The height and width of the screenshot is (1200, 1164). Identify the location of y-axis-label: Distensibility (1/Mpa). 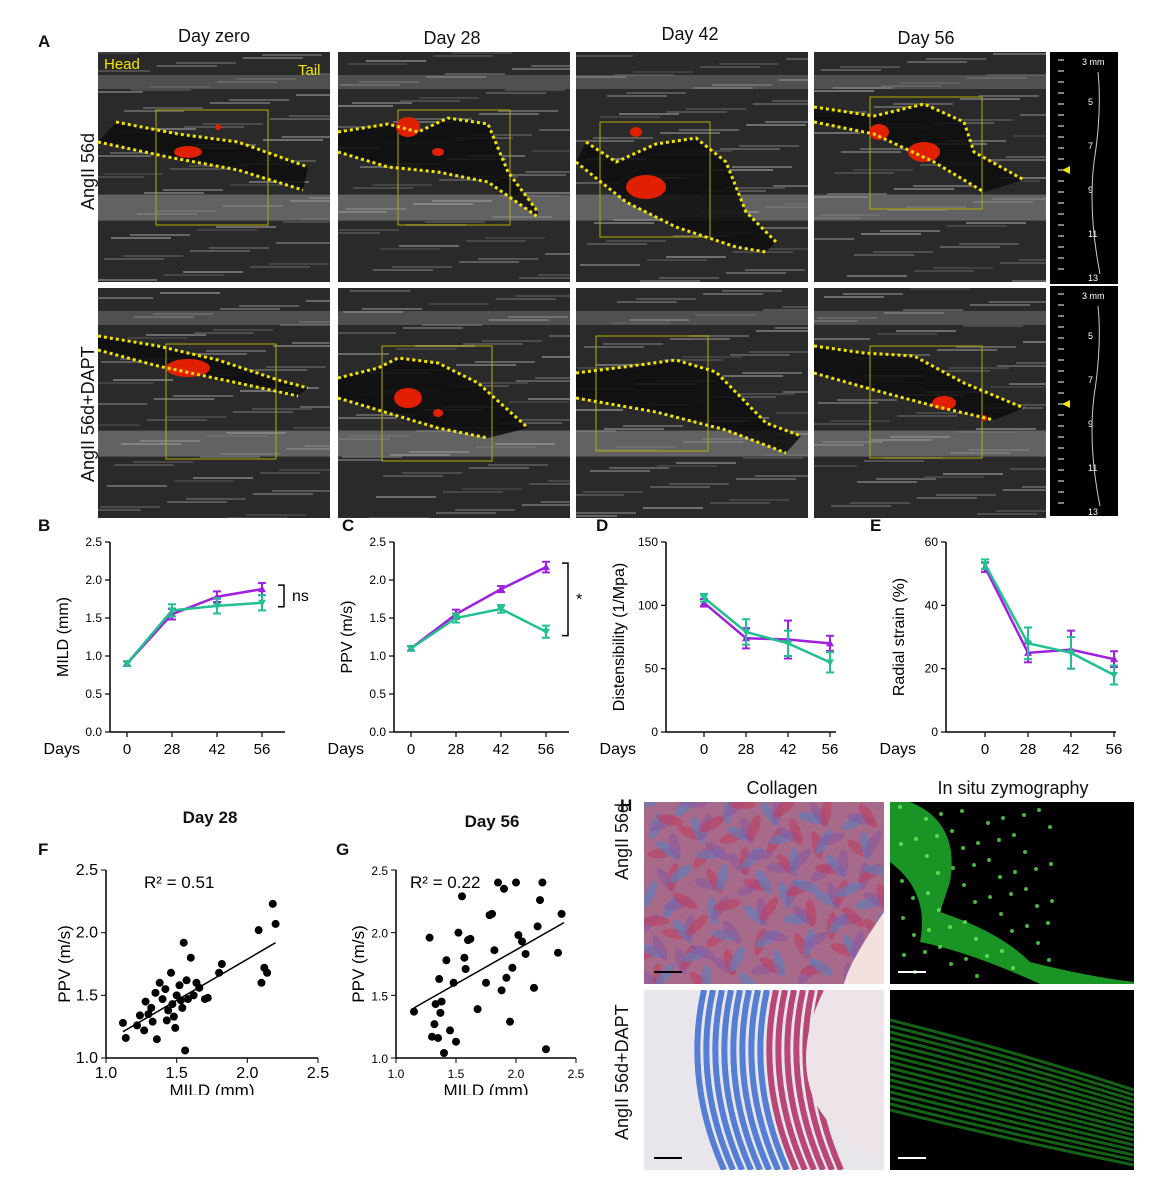
(619, 637).